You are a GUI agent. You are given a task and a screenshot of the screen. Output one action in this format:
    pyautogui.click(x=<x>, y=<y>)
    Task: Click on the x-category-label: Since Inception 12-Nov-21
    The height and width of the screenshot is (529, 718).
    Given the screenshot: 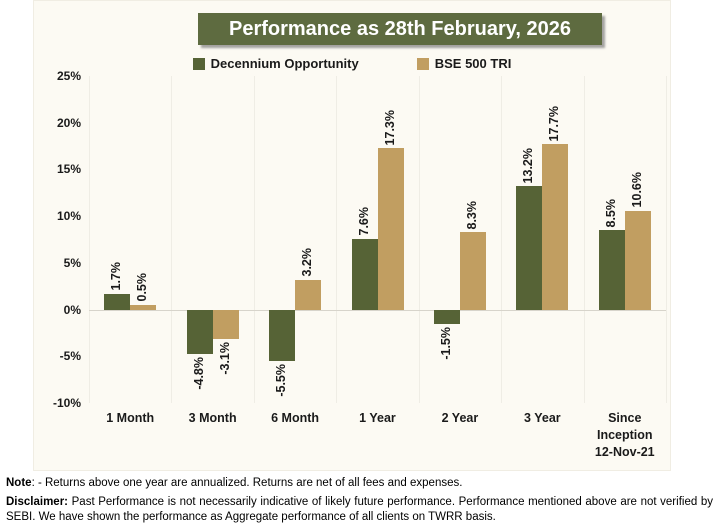 What is the action you would take?
    pyautogui.click(x=624, y=435)
    